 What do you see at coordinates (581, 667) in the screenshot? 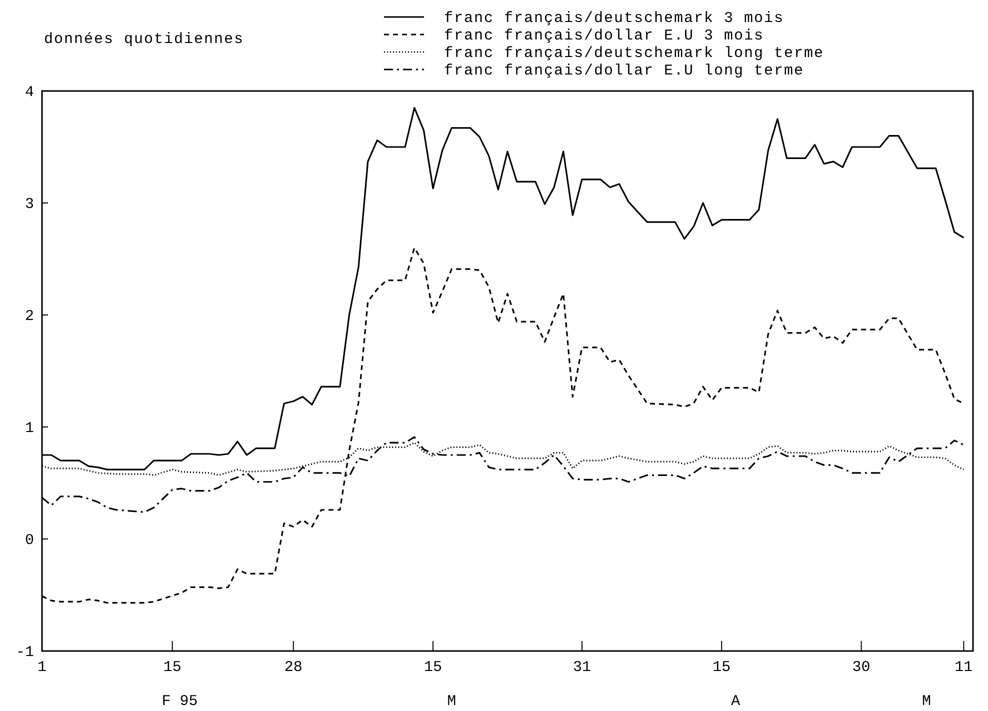
I see `x-tick-label: 31` at bounding box center [581, 667].